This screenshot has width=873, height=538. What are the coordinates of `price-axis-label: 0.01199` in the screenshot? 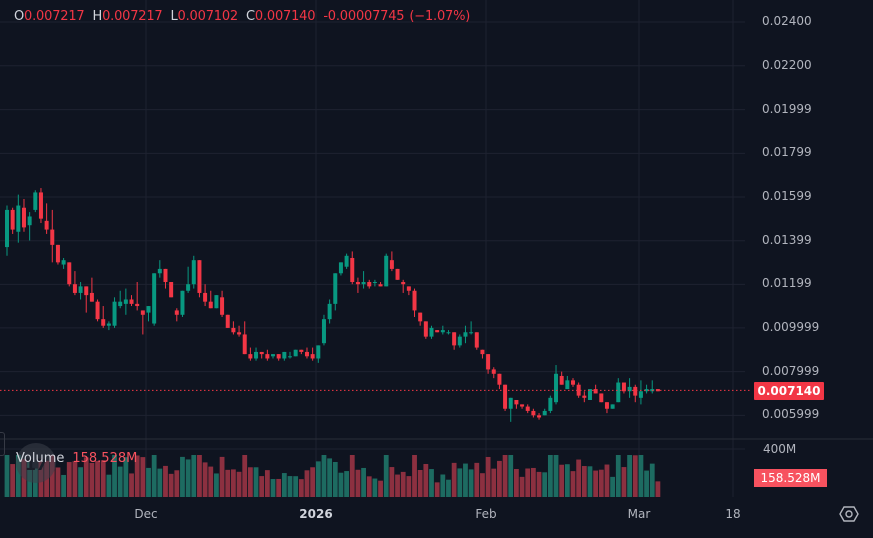 It's located at (787, 283).